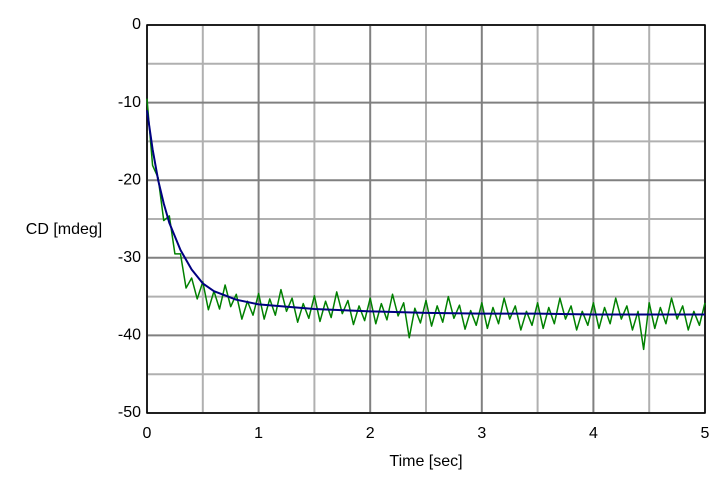 The height and width of the screenshot is (485, 721). I want to click on x-tick-label: 0, so click(147, 433).